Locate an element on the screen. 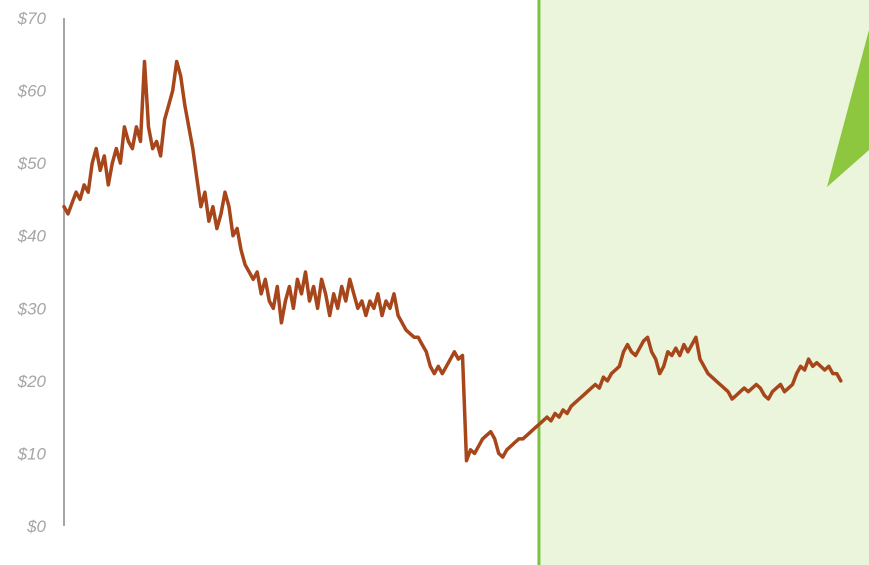 This screenshot has height=565, width=869. y-tick-label: $10 is located at coordinates (32, 453).